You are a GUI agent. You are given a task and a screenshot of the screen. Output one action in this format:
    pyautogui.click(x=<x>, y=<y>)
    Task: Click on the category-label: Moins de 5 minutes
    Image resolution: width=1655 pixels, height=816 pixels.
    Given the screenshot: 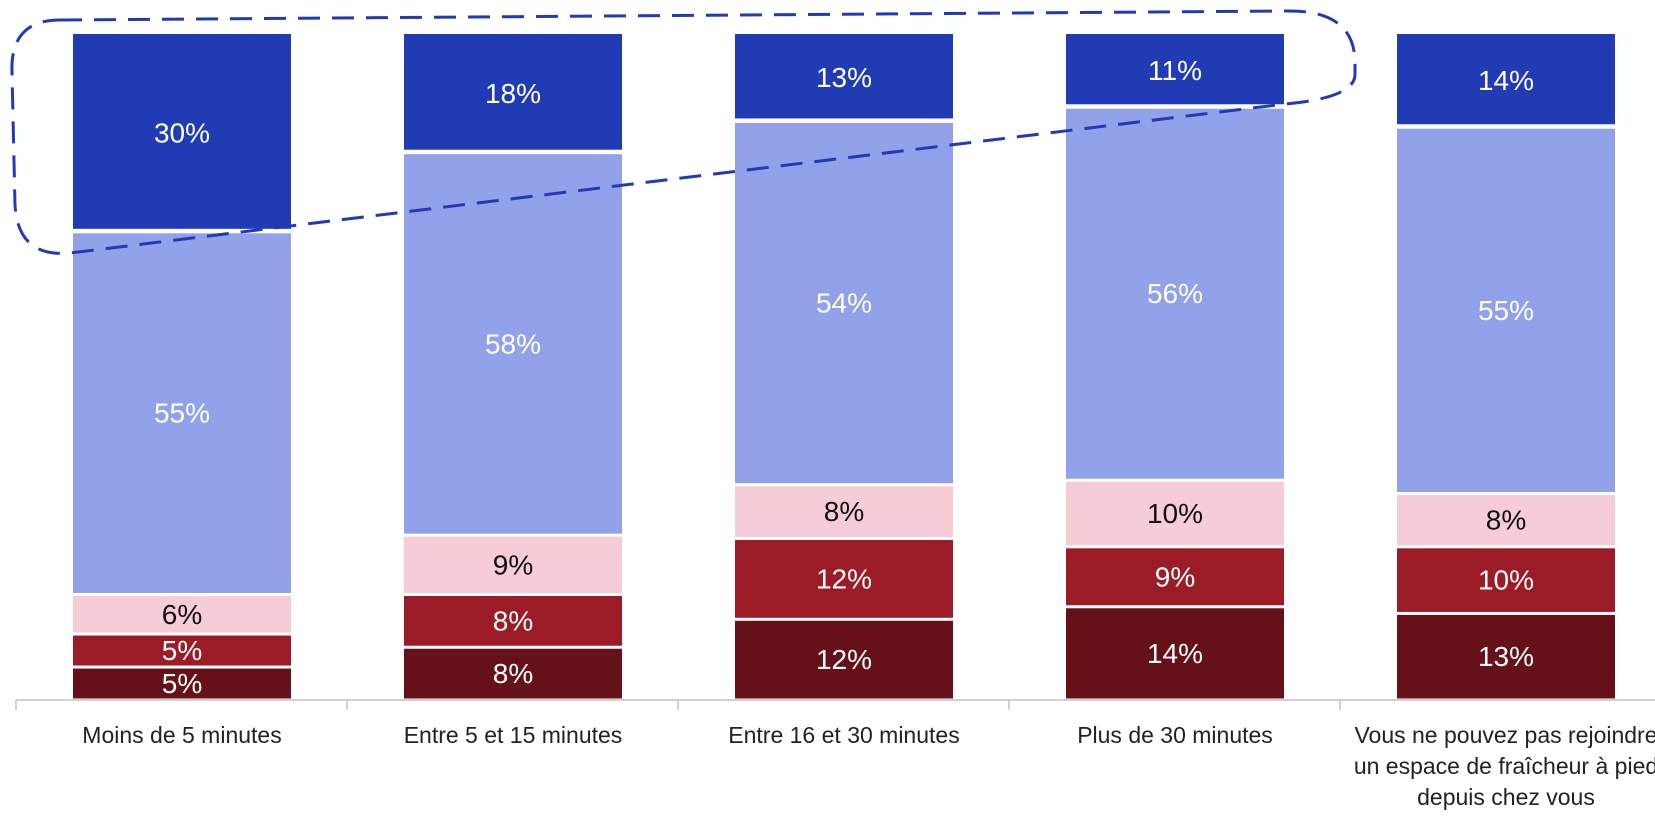 What is the action you would take?
    pyautogui.click(x=181, y=735)
    